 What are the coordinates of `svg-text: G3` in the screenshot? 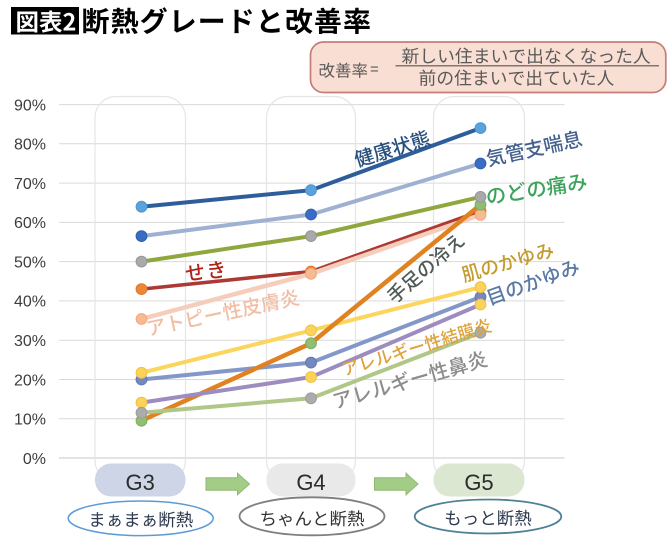 It's located at (140, 482).